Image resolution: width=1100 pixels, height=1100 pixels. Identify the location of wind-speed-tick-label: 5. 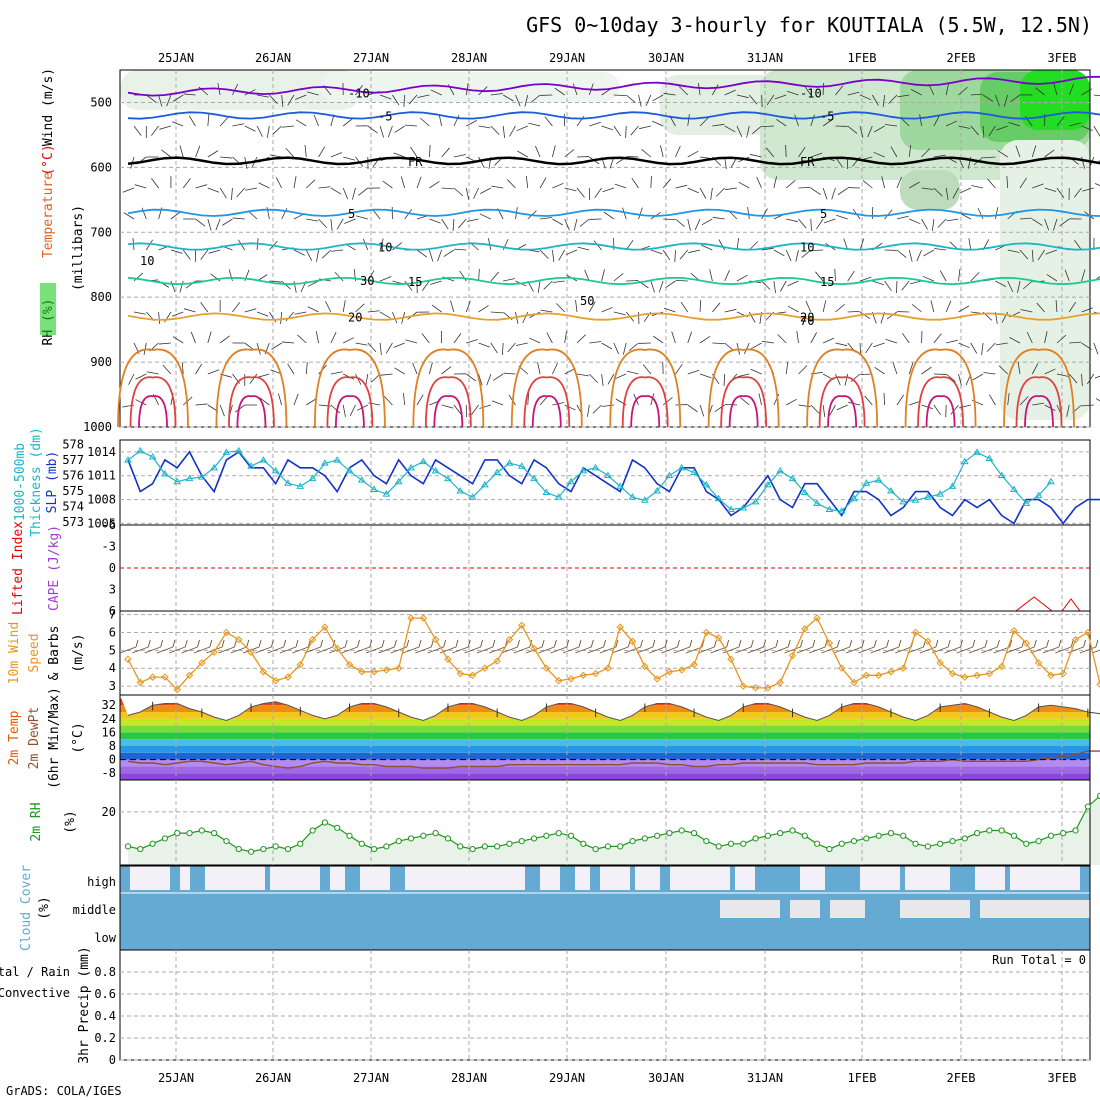
(112, 650).